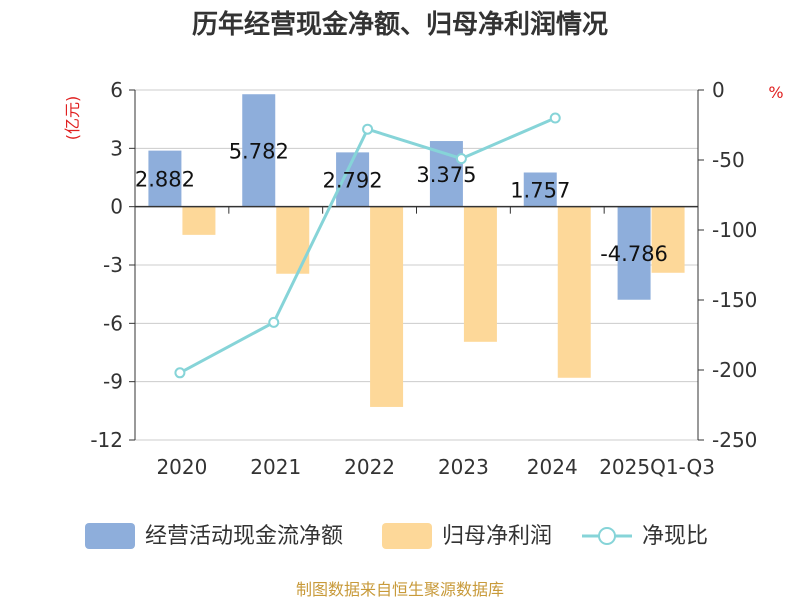 The height and width of the screenshot is (600, 800). I want to click on legend-label: 经营活动现金流净额, so click(244, 536).